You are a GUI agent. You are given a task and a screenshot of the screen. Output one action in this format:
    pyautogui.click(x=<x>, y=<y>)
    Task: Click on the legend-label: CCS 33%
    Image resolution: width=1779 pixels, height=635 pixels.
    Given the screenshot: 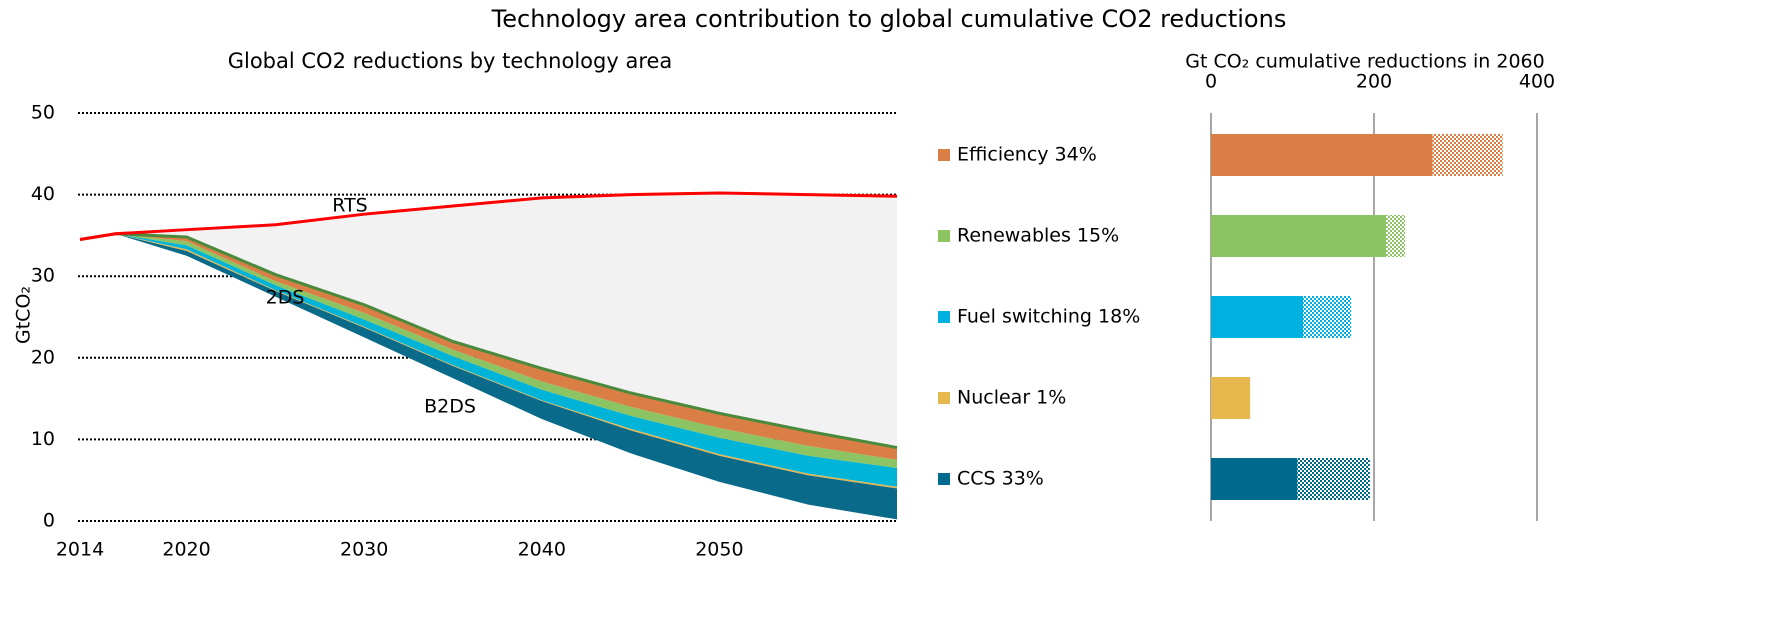 What is the action you would take?
    pyautogui.click(x=1000, y=479)
    